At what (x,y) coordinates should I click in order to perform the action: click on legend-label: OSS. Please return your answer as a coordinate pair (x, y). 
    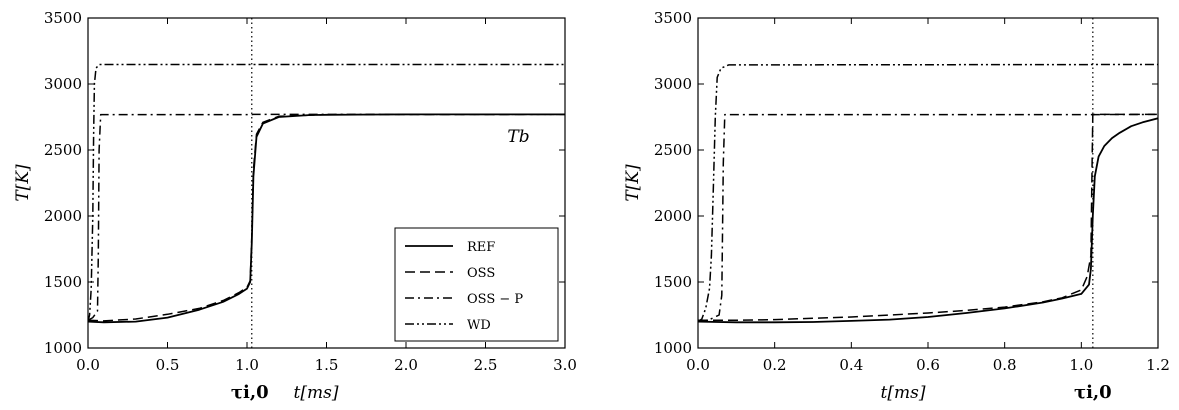
    Looking at the image, I should click on (481, 273).